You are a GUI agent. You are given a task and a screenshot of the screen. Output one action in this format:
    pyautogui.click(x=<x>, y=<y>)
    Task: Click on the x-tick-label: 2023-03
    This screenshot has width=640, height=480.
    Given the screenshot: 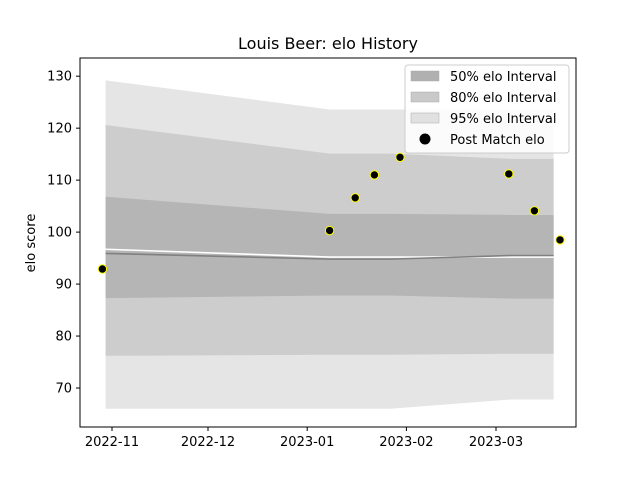 What is the action you would take?
    pyautogui.click(x=496, y=442)
    